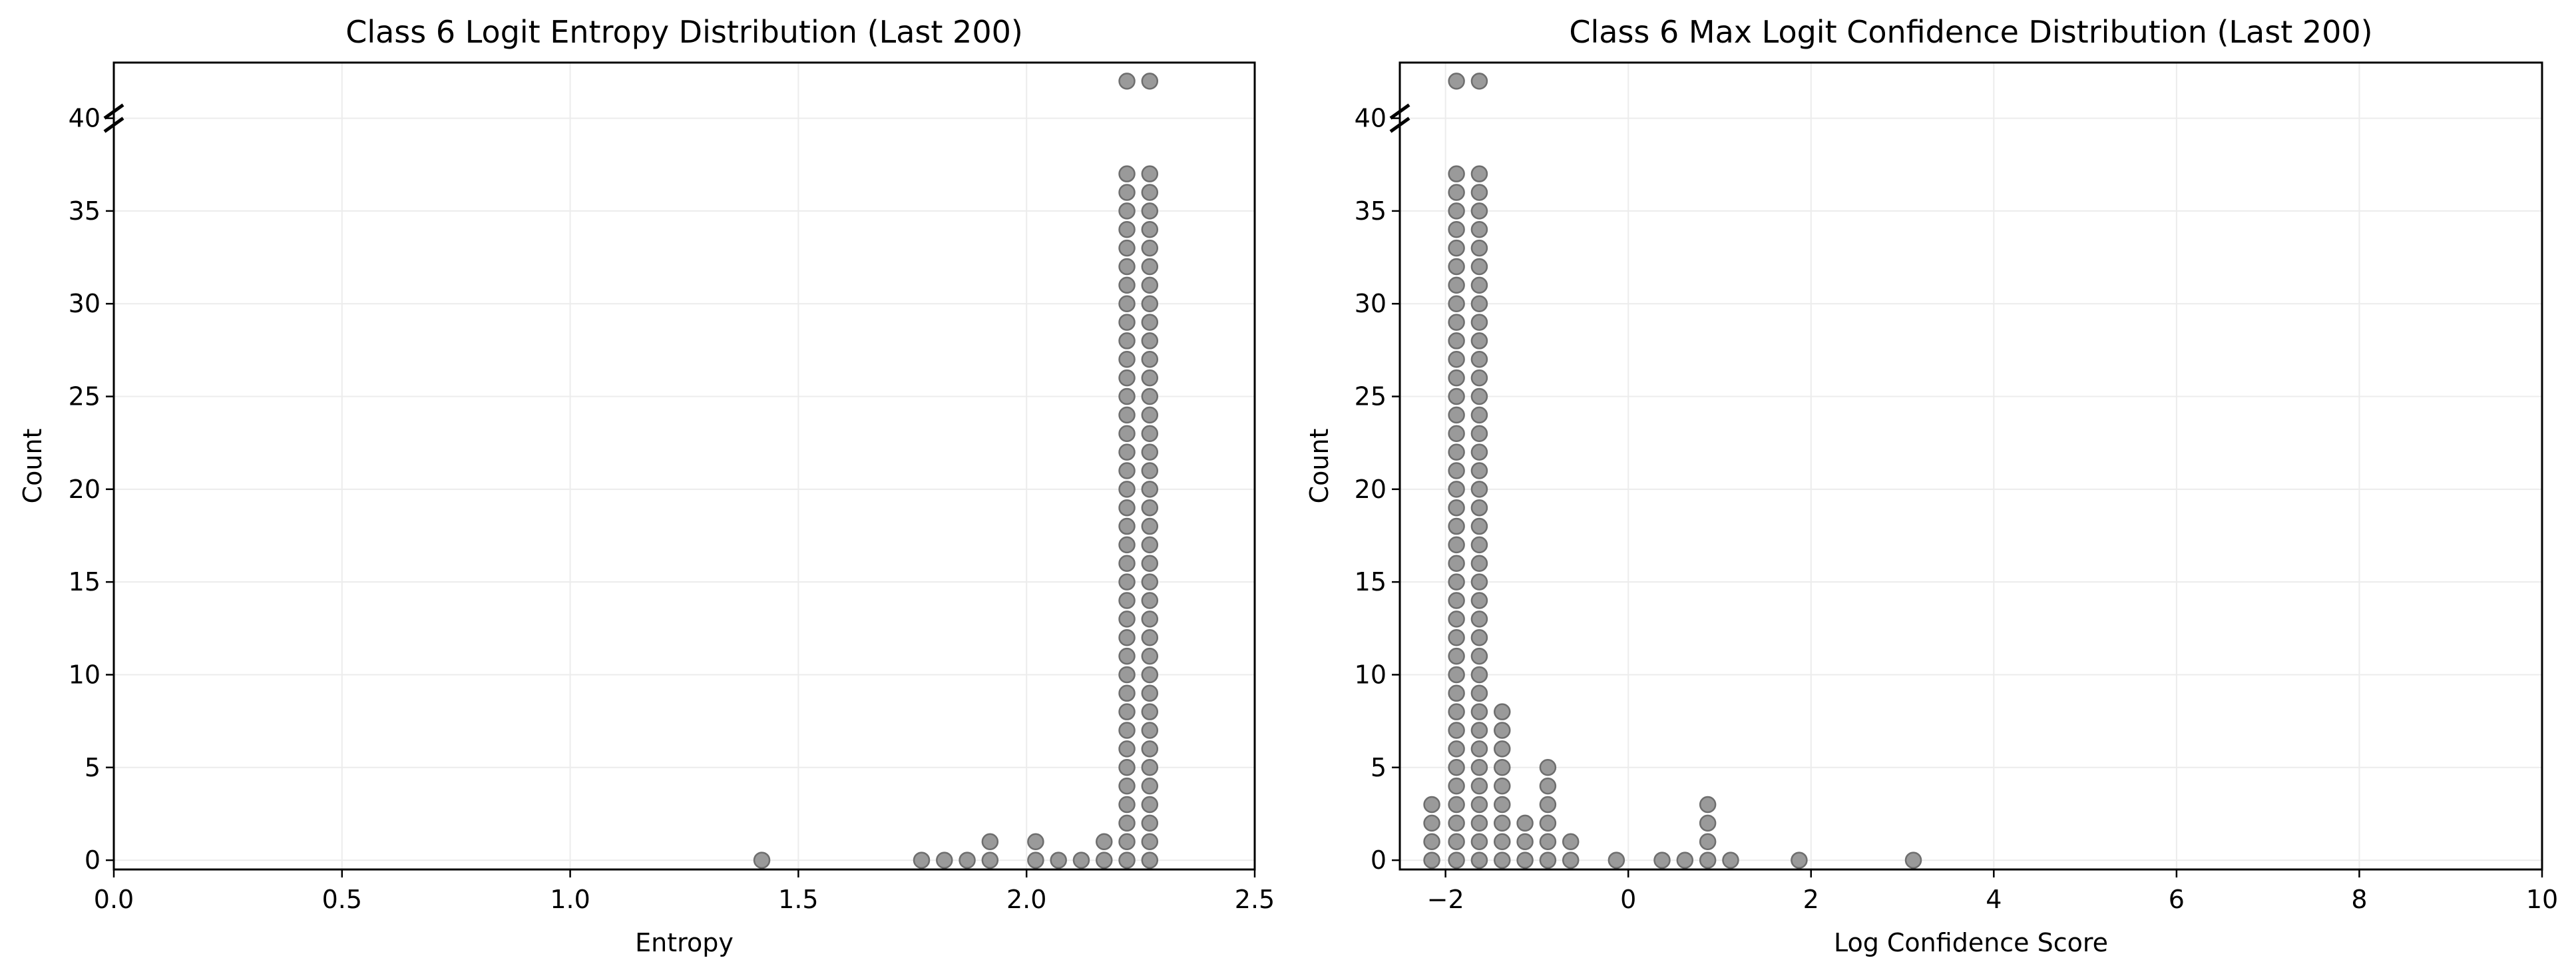 The image size is (2576, 976). I want to click on y-axis-label: Count, so click(1319, 466).